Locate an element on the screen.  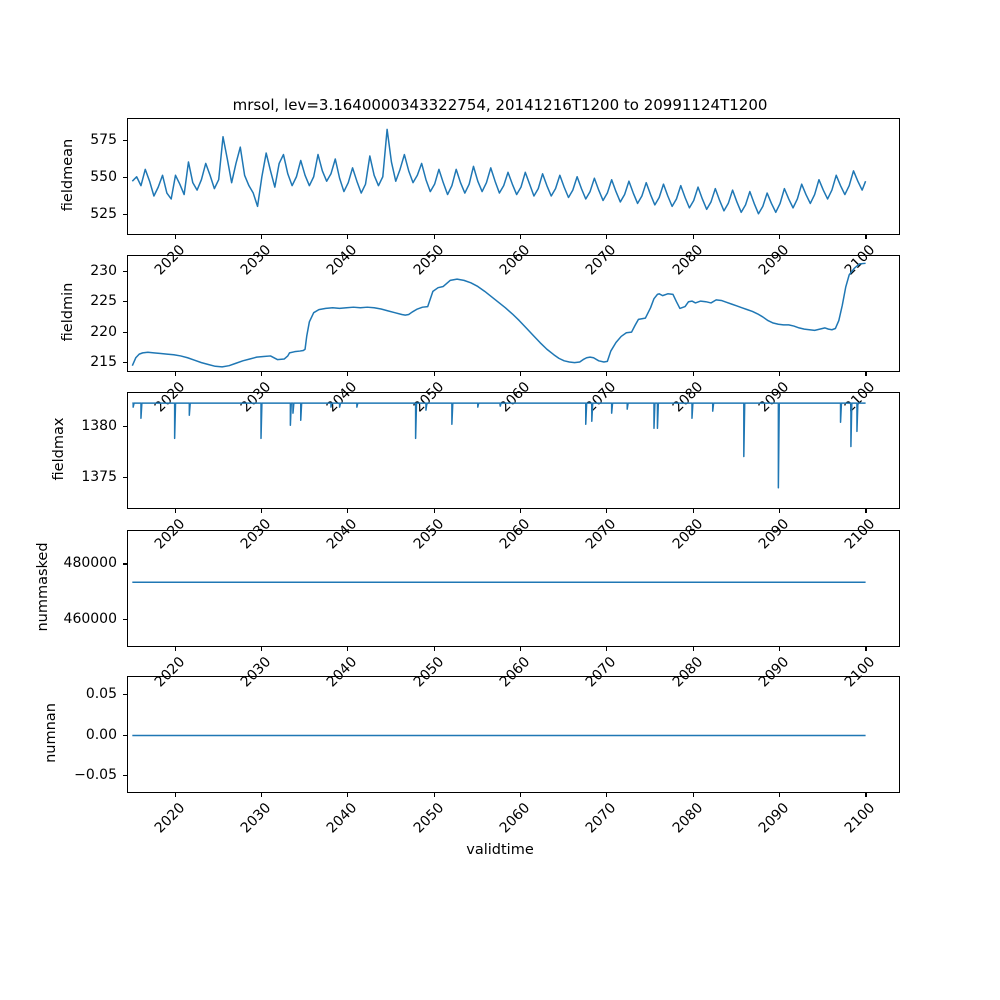
x-tick-label: 2060 is located at coordinates (515, 818).